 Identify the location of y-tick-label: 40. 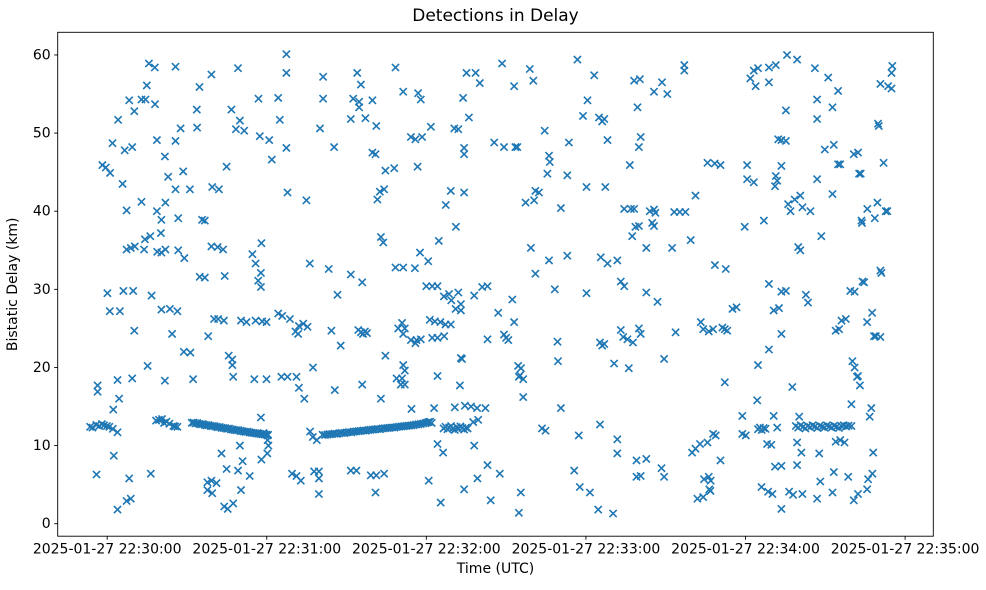
(42, 212).